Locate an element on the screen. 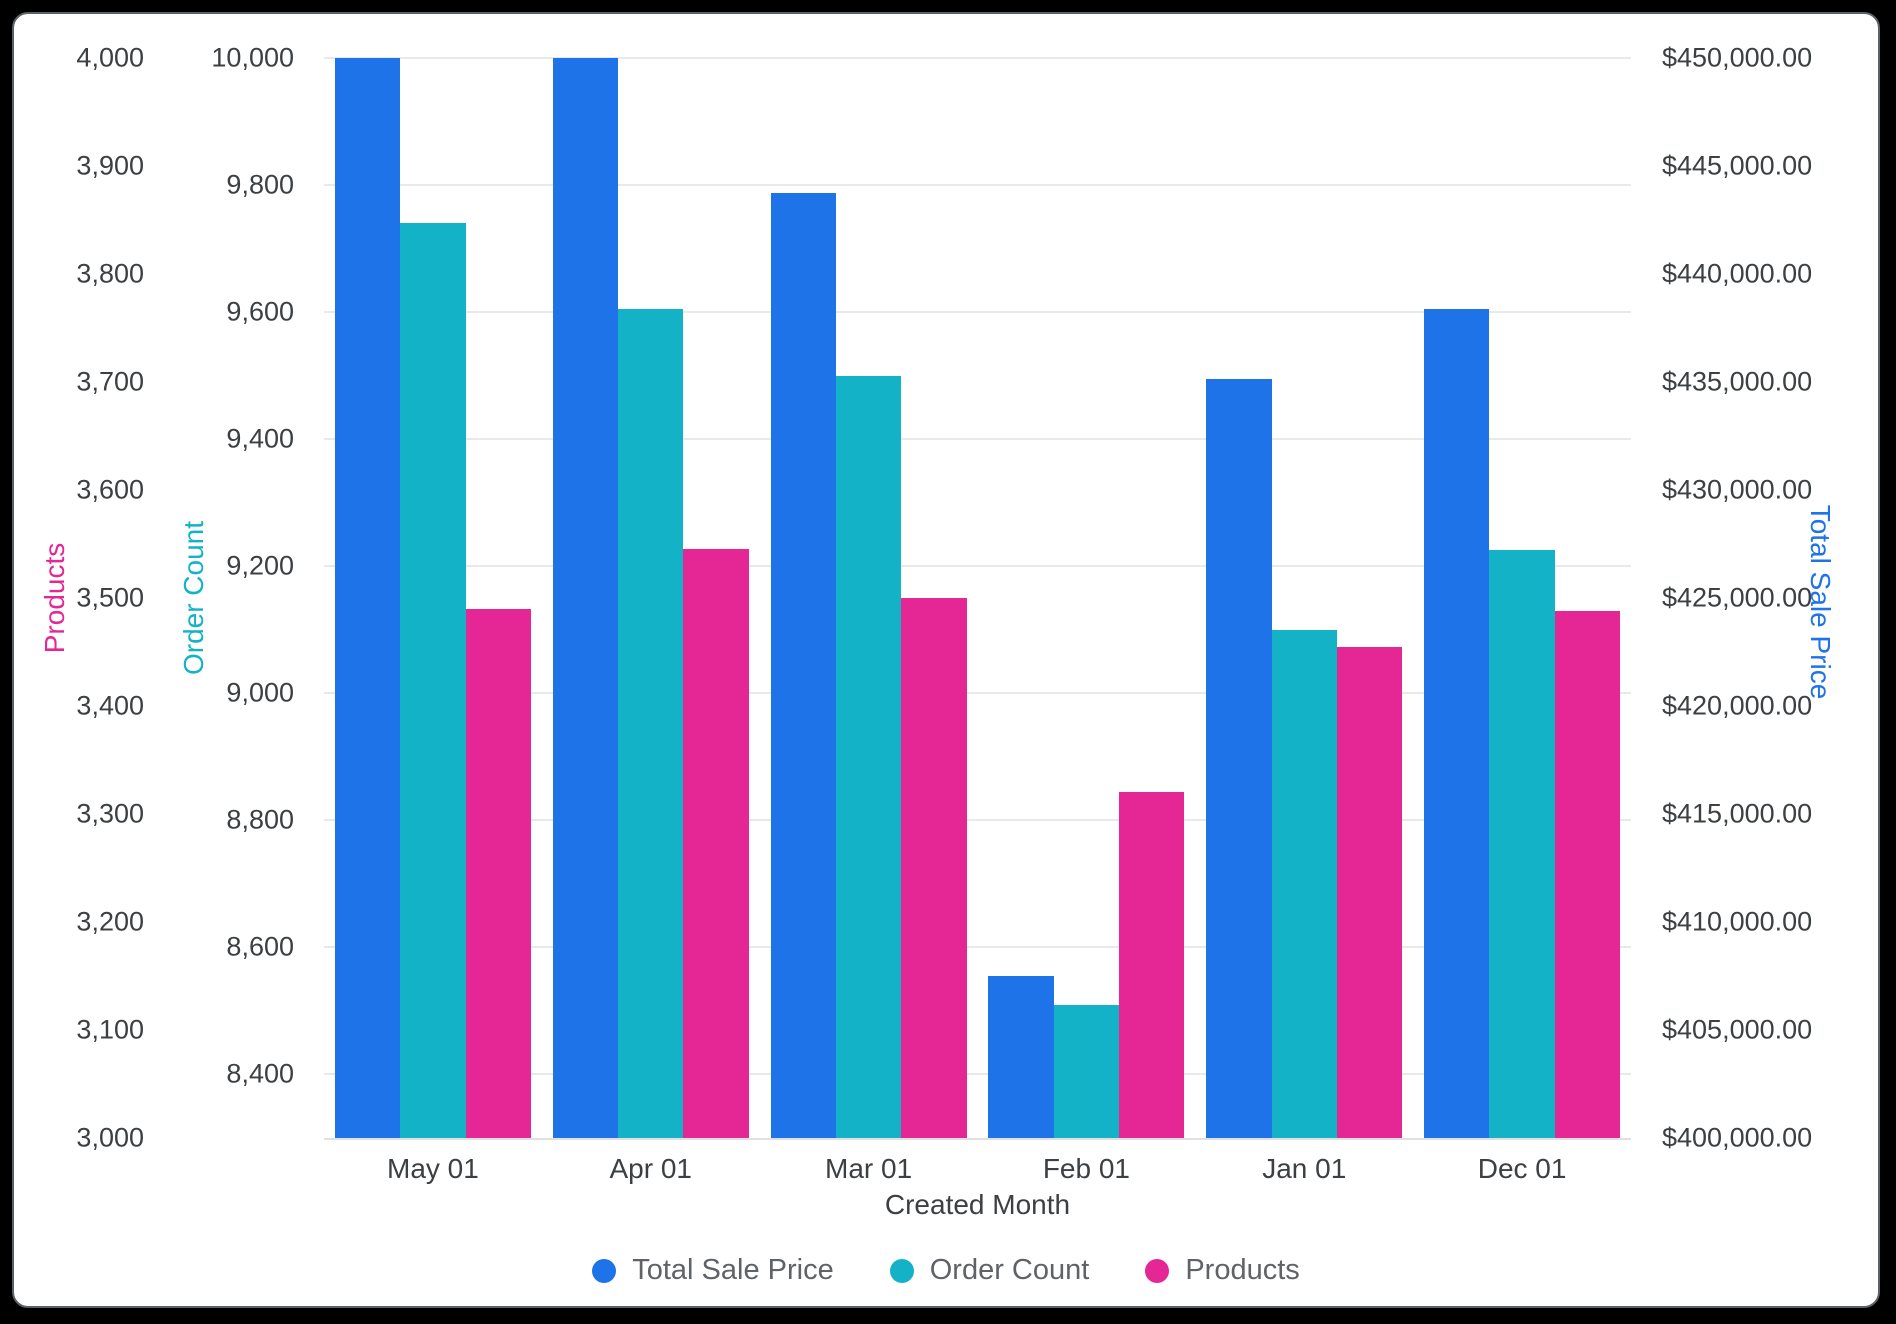  legend-item-order-count: Order Count is located at coordinates (989, 1270).